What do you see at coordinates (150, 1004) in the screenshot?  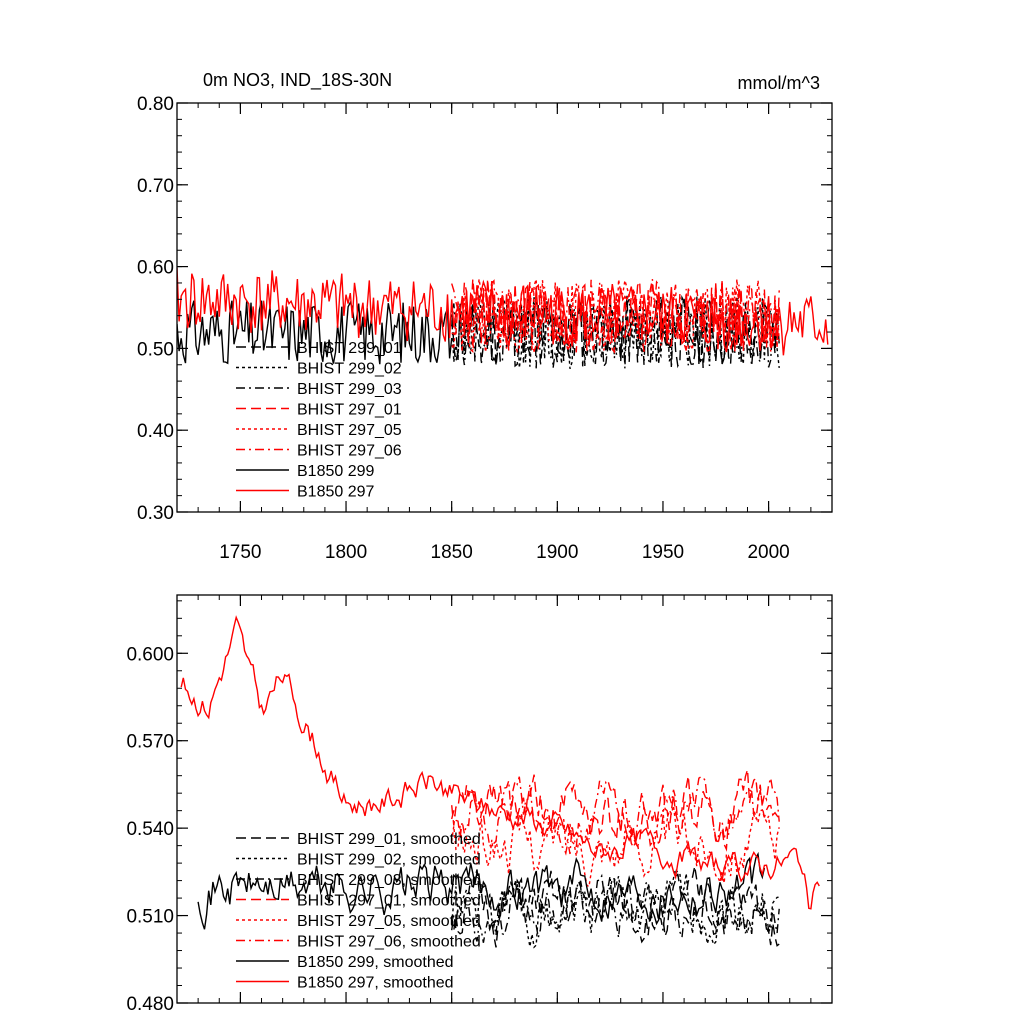 I see `y-tick-label: 0.480` at bounding box center [150, 1004].